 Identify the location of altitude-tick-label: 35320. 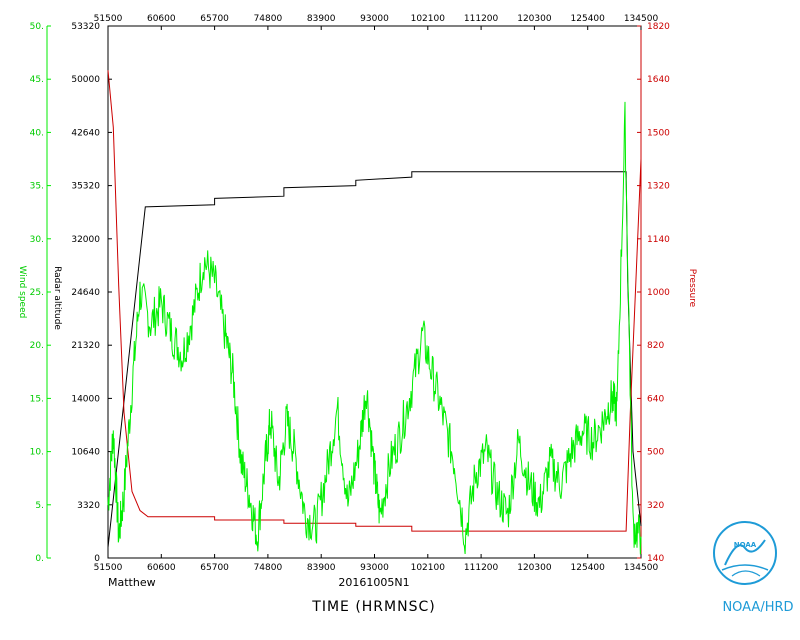
(85, 187).